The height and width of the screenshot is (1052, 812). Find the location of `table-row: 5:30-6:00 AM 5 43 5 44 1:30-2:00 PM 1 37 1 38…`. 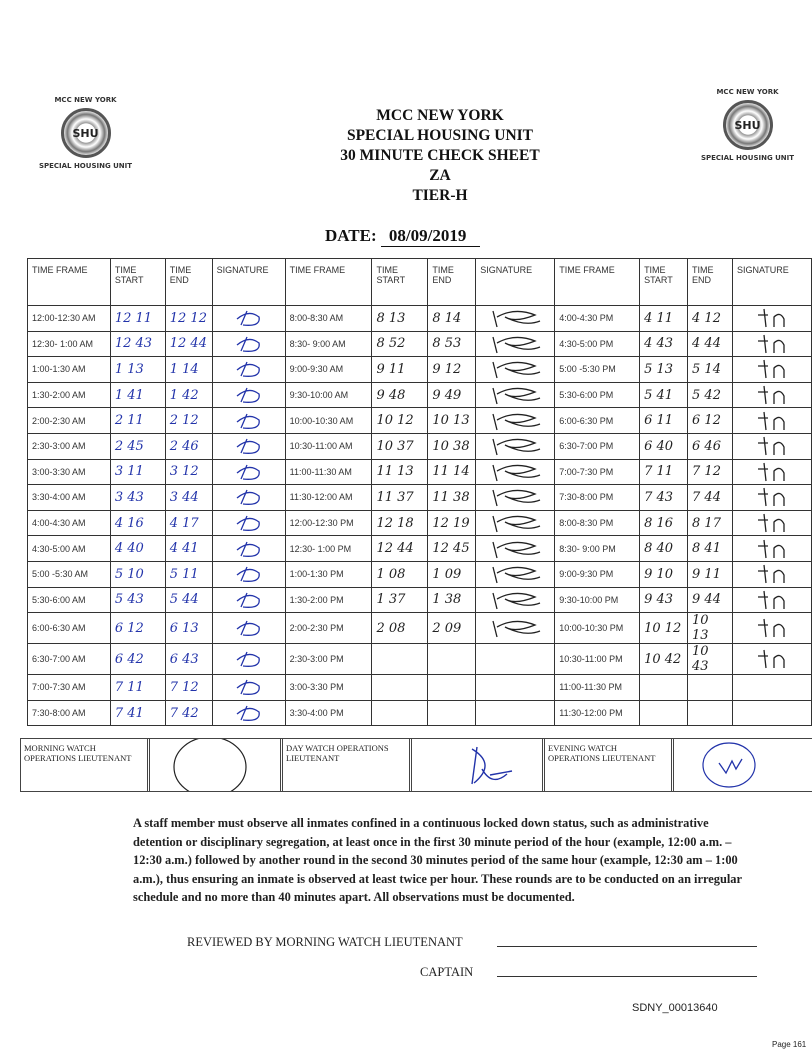

table-row: 5:30-6:00 AM 5 43 5 44 1:30-2:00 PM 1 37 1 38… is located at coordinates (419, 600).